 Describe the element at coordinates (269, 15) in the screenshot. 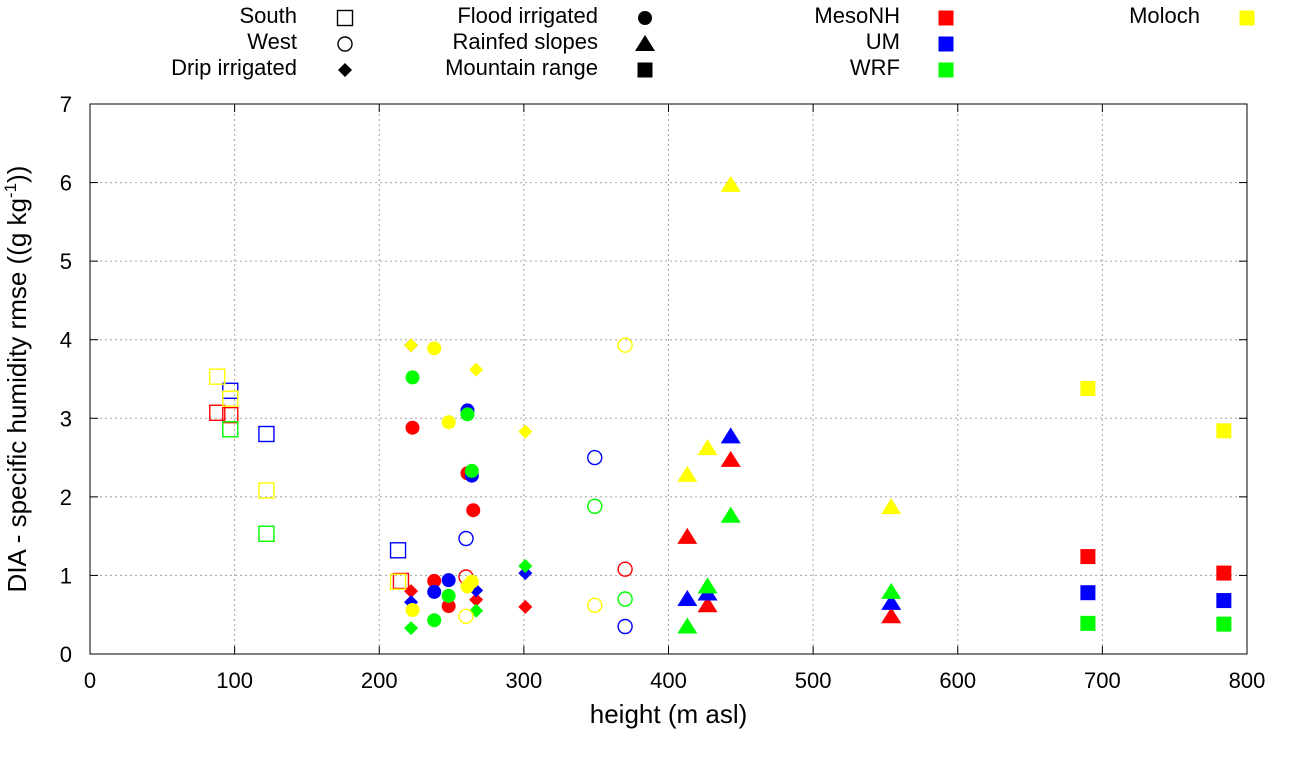

I see `legend-label-open-square: South` at that location.